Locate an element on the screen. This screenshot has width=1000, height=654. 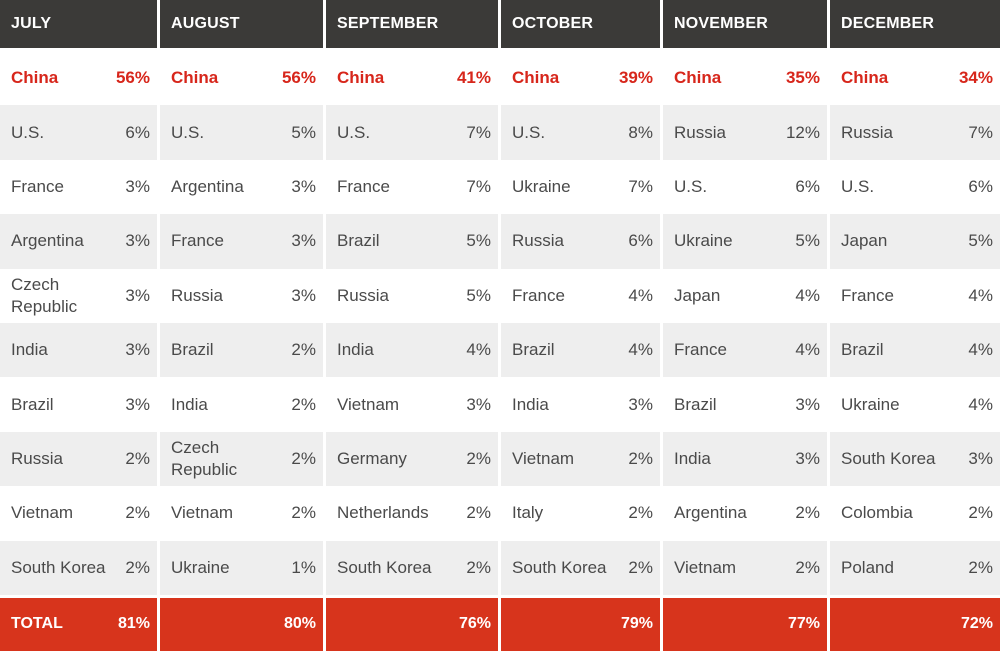
table-cell: France 7% is located at coordinates (413, 187).